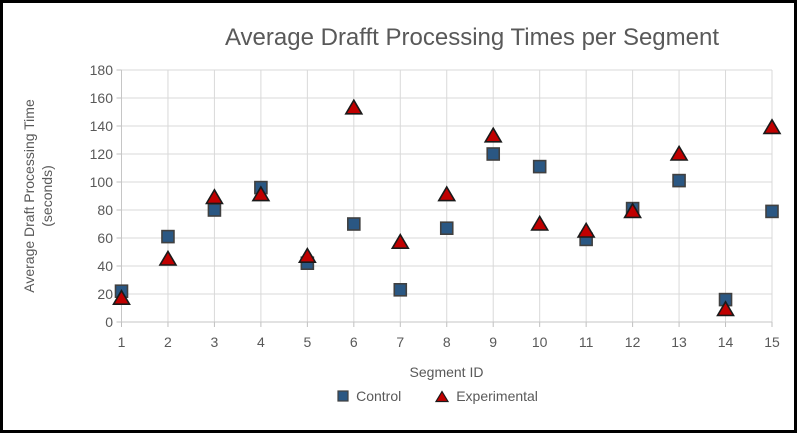 The image size is (797, 433). Describe the element at coordinates (214, 342) in the screenshot. I see `x-tick-label: 3` at that location.